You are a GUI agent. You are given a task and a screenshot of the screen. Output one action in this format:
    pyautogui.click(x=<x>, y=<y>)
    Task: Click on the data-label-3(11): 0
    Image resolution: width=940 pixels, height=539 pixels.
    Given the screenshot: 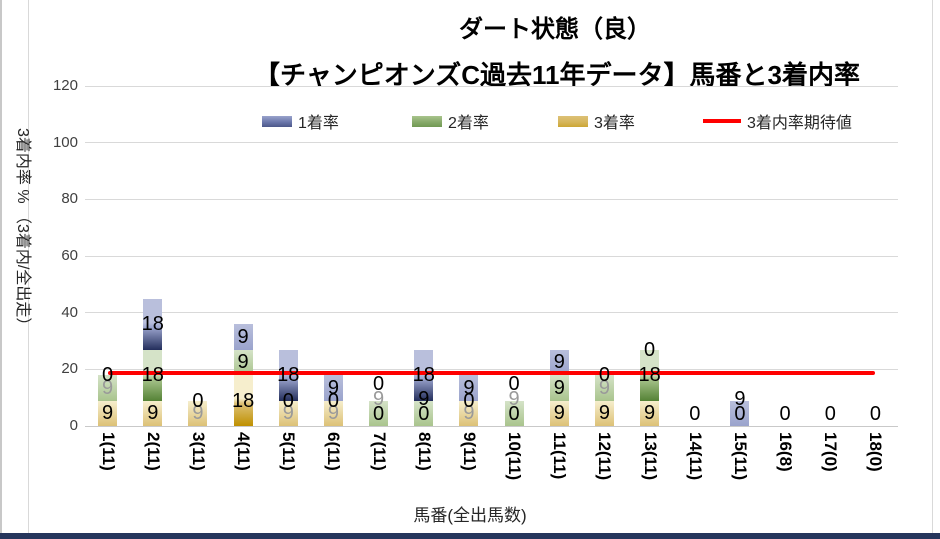 What is the action you would take?
    pyautogui.click(x=198, y=400)
    